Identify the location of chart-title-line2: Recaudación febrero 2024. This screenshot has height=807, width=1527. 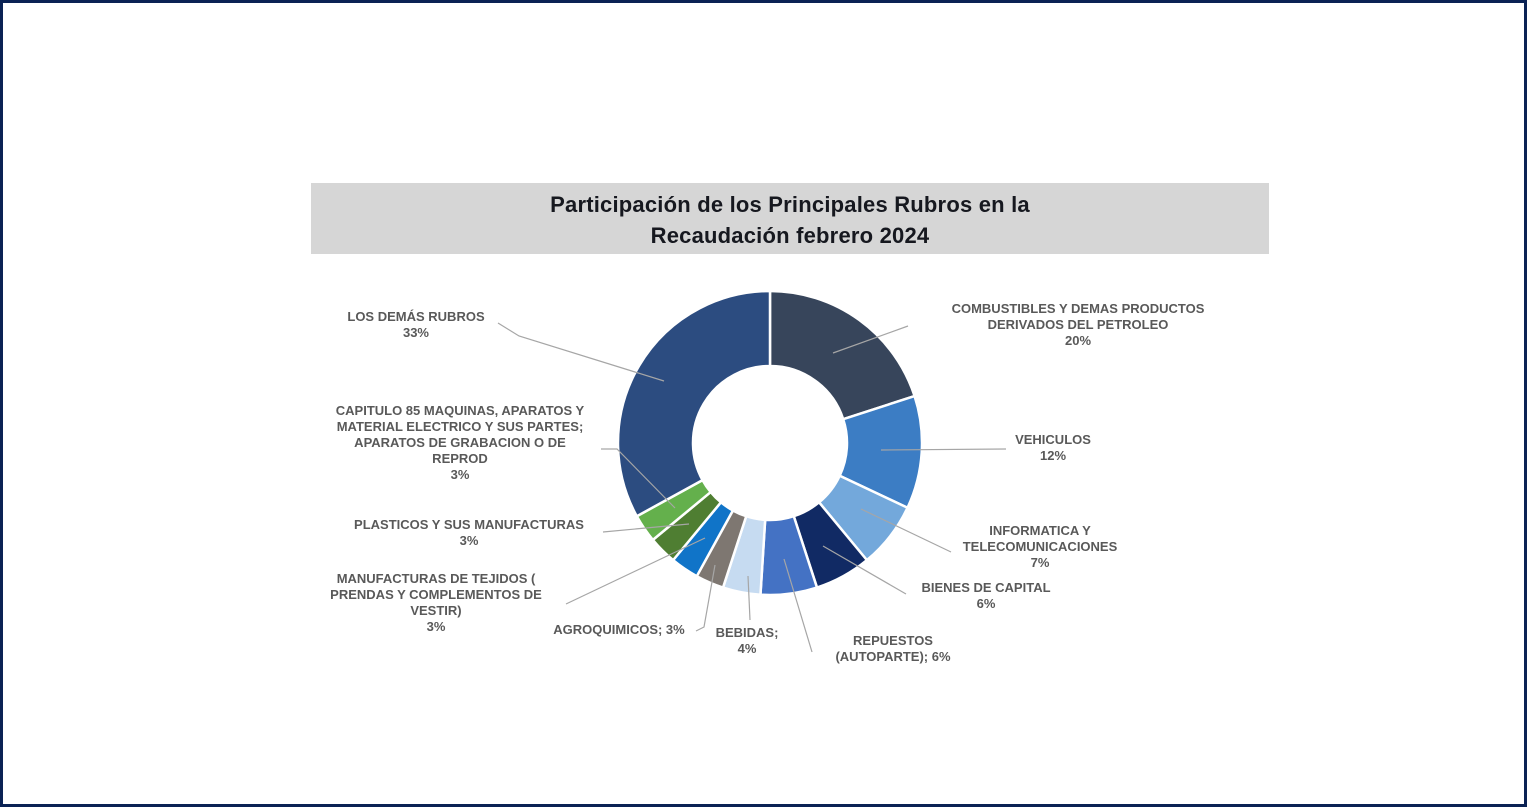
(790, 235).